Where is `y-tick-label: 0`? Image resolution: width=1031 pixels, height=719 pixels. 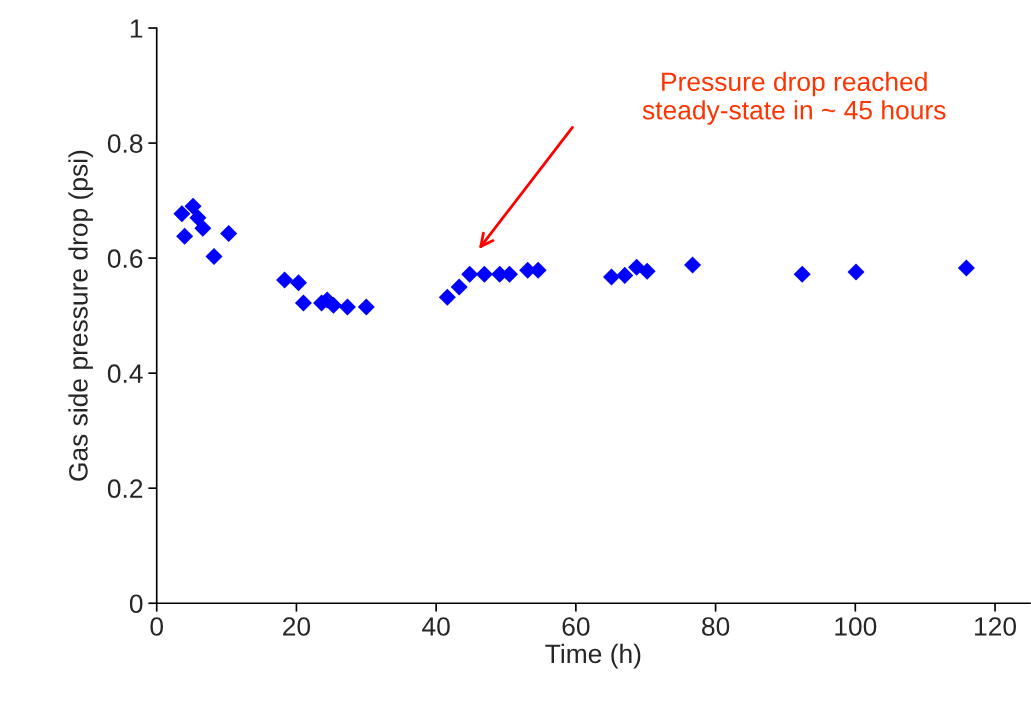 y-tick-label: 0 is located at coordinates (136, 604).